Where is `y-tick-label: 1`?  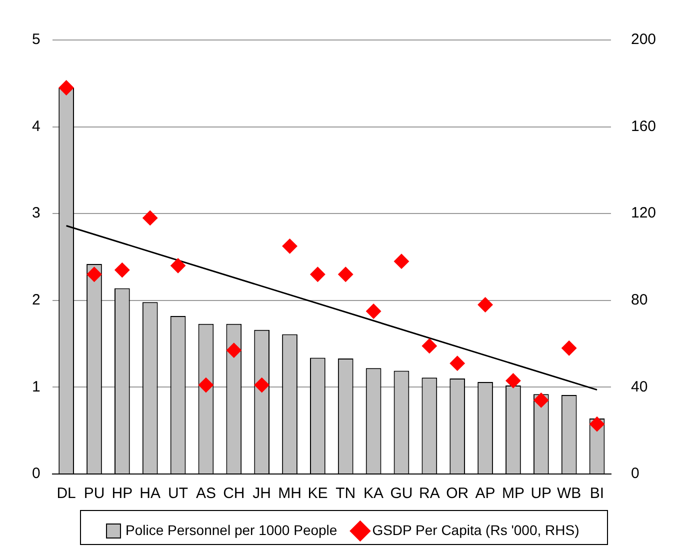 y-tick-label: 1 is located at coordinates (36, 387).